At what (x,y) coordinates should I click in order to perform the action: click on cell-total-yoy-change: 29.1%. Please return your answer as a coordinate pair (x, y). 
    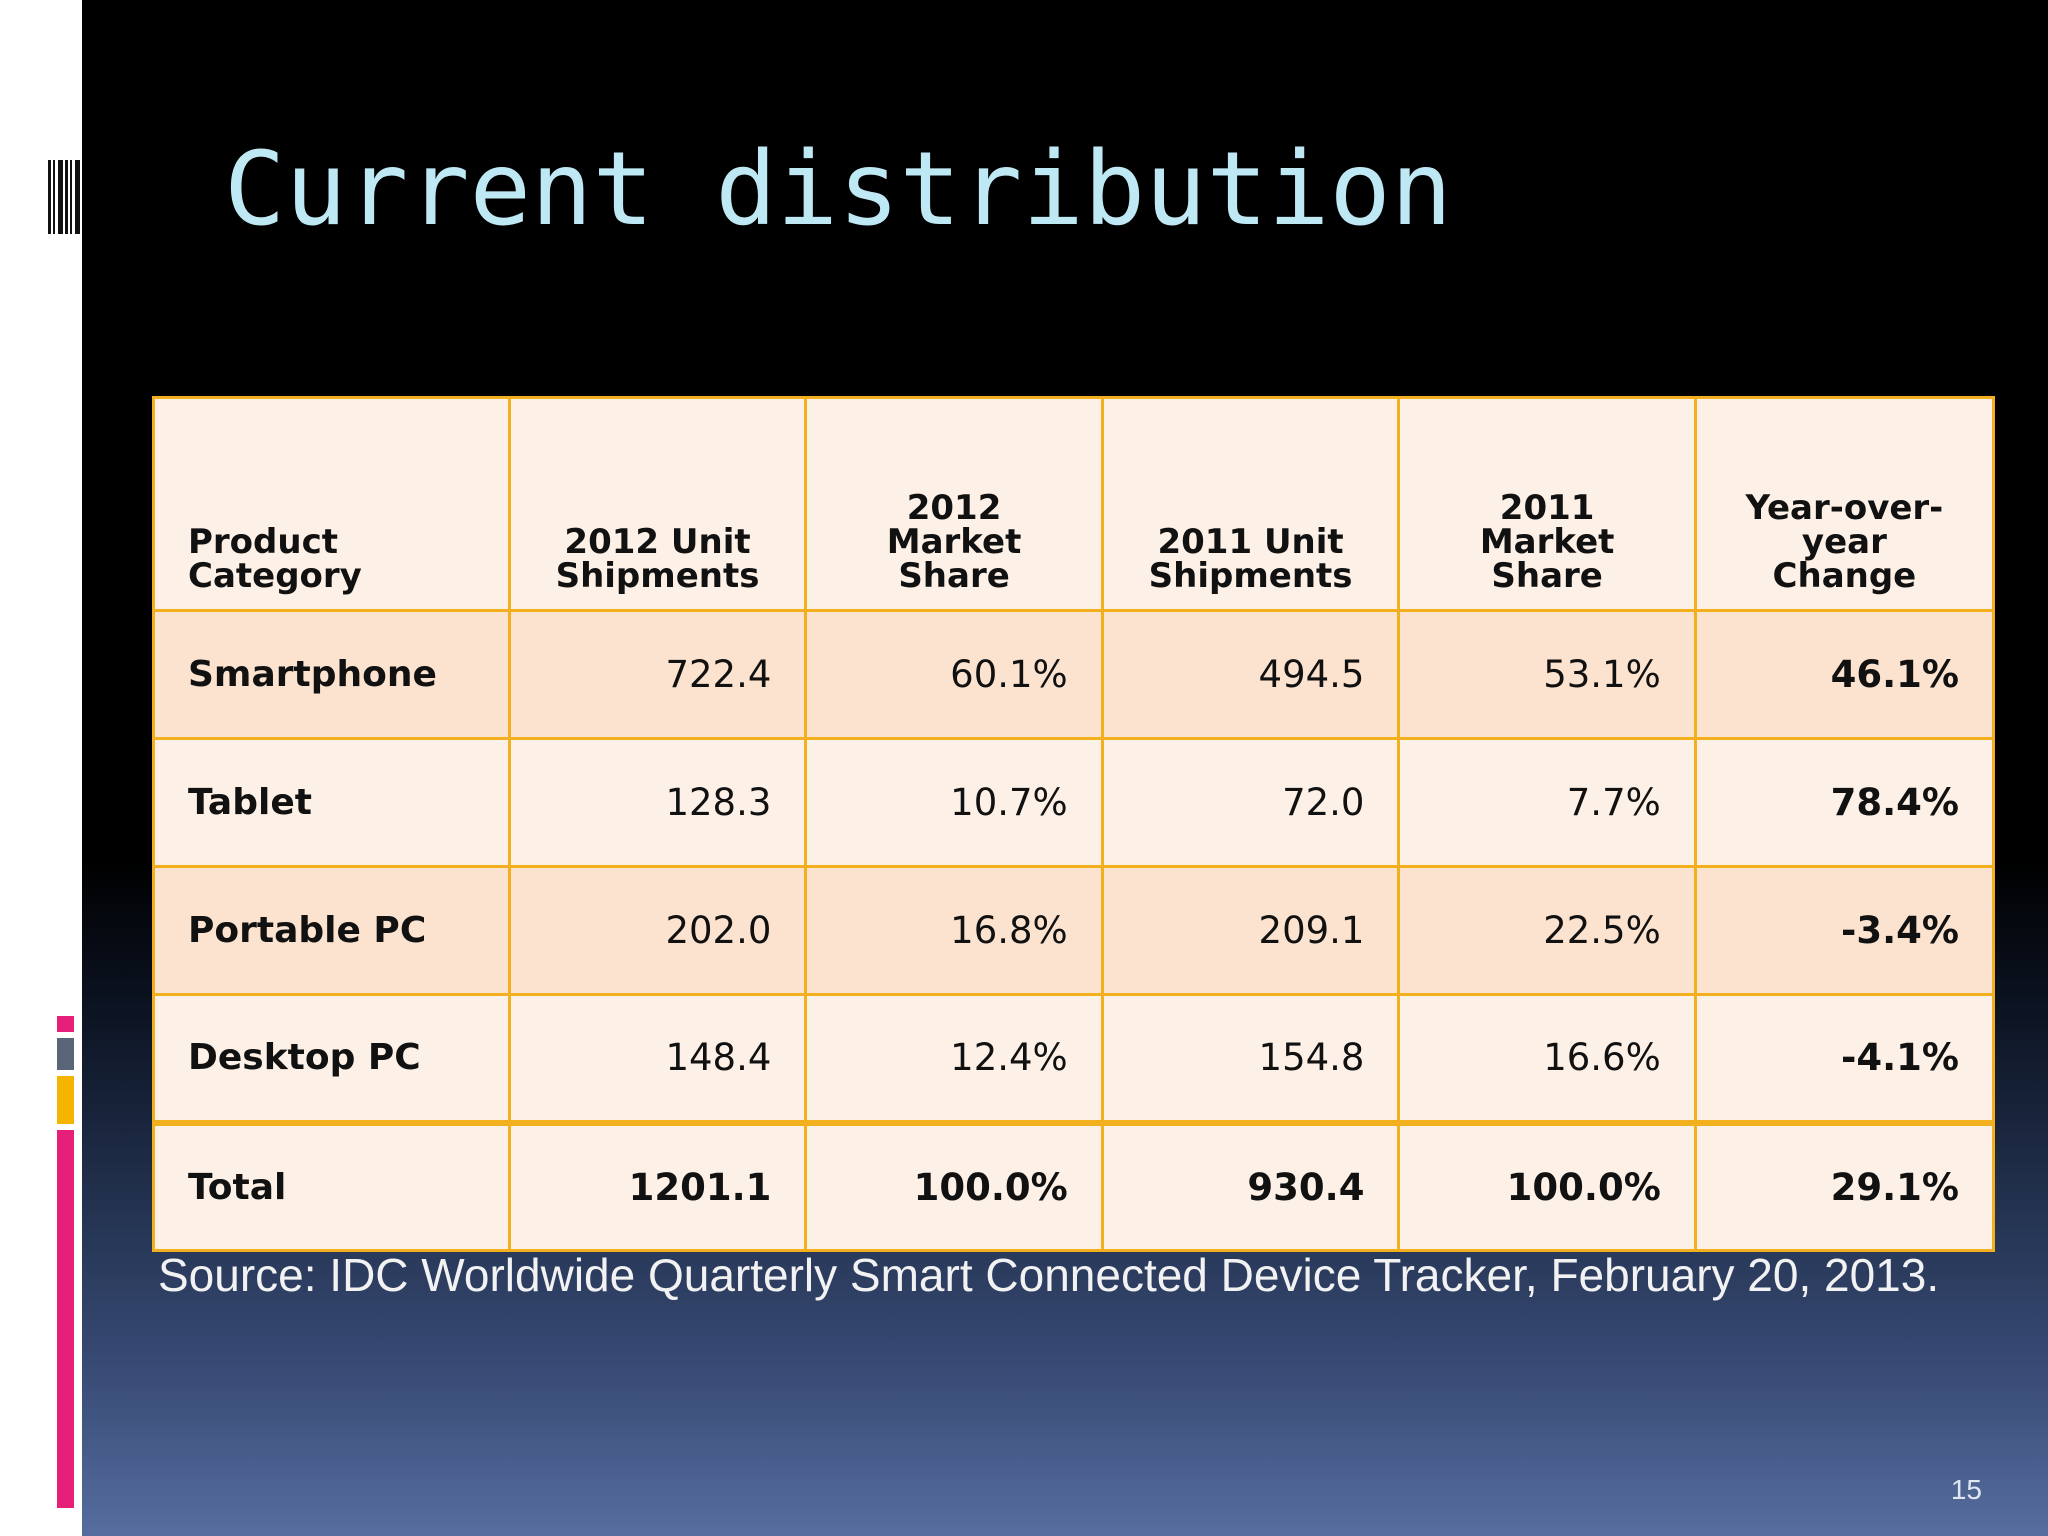
    Looking at the image, I should click on (1844, 1185).